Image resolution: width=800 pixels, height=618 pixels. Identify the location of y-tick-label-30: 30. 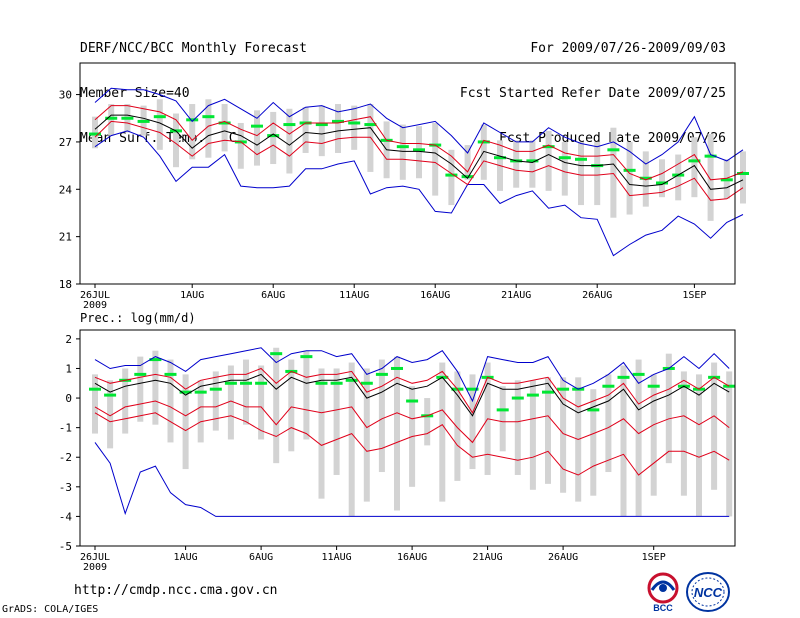
(65, 95).